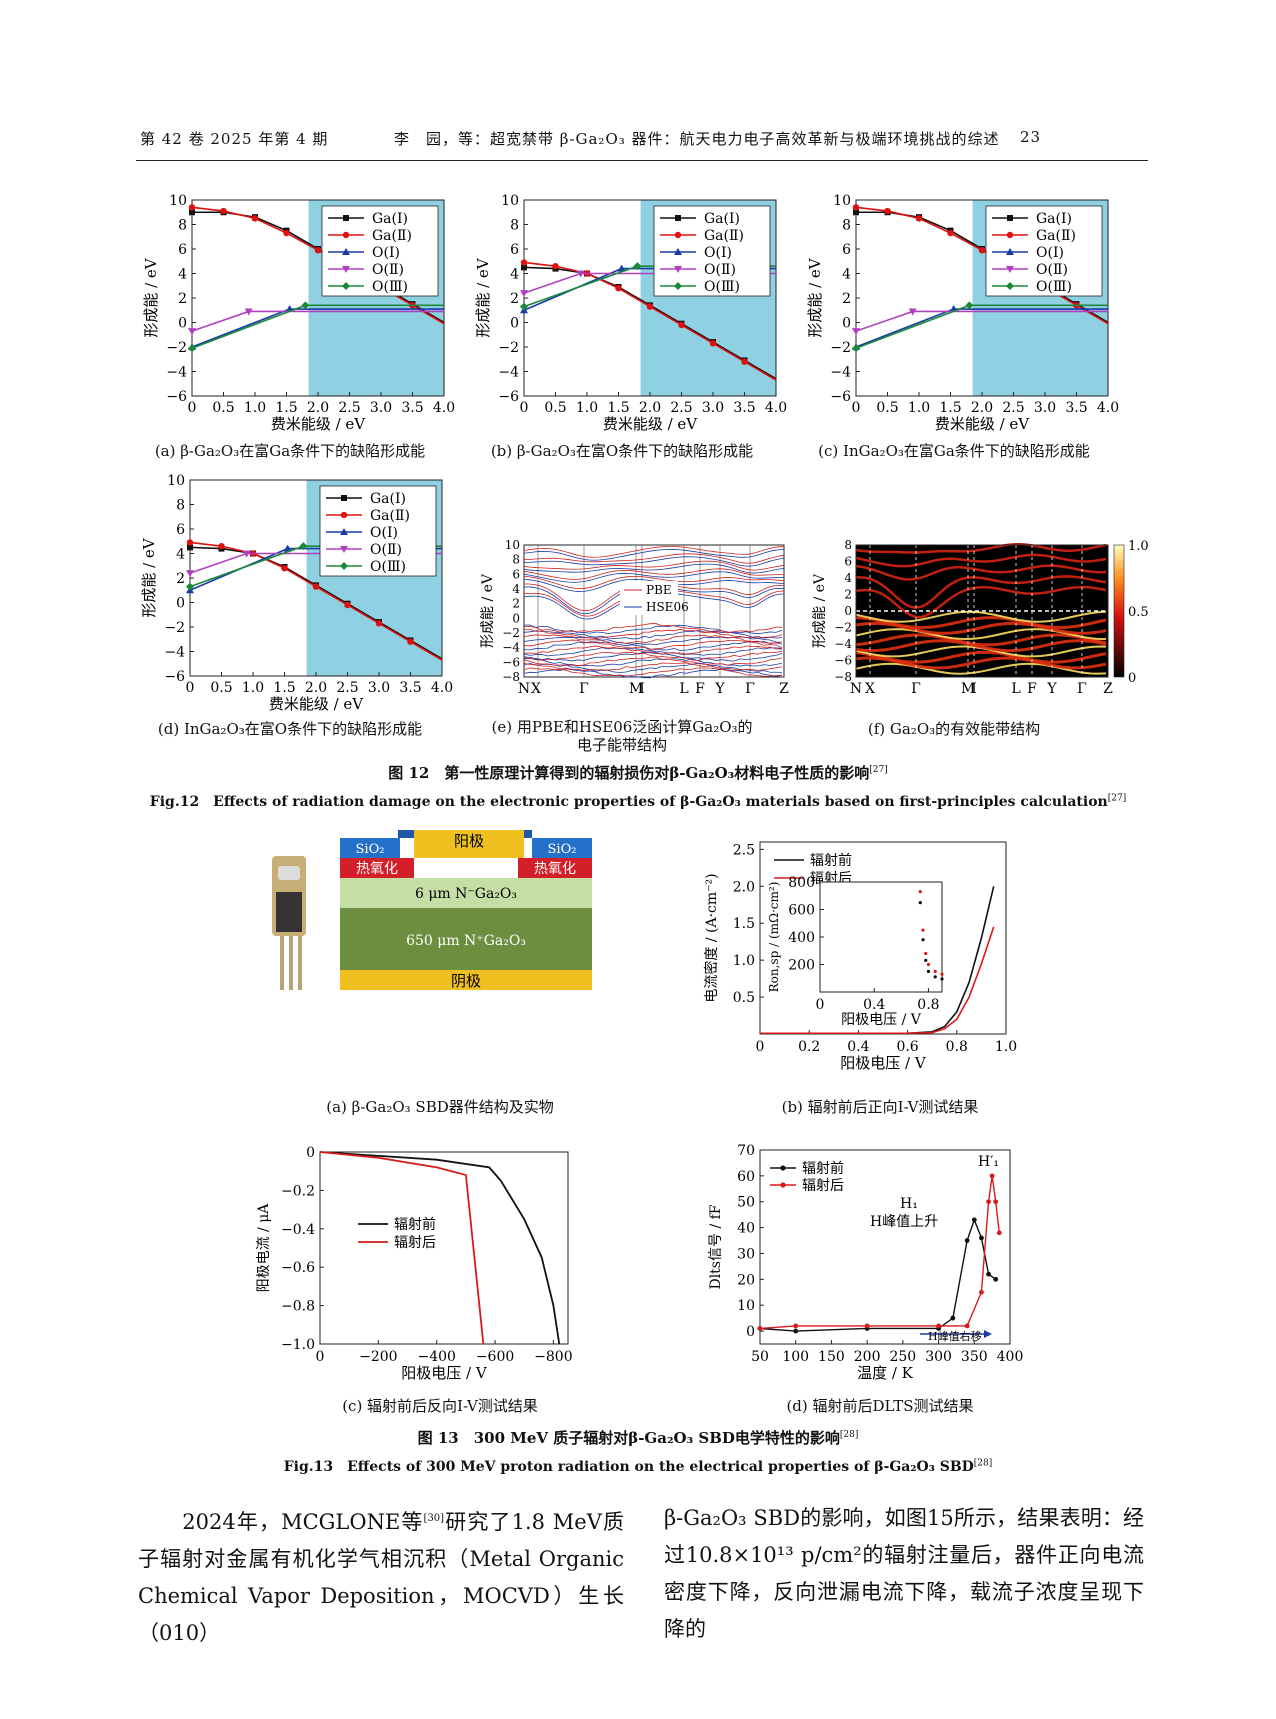  Describe the element at coordinates (722, 287) in the screenshot. I see `legend-label: O(Ⅲ)` at that location.